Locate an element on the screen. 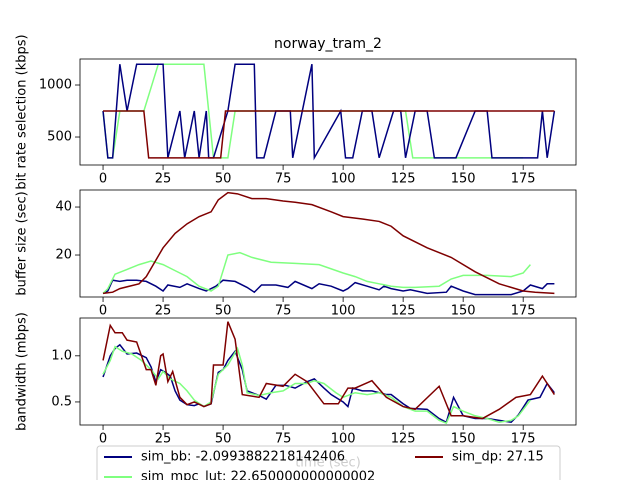  y-axis-label: buffer size (sec) is located at coordinates (22, 243).